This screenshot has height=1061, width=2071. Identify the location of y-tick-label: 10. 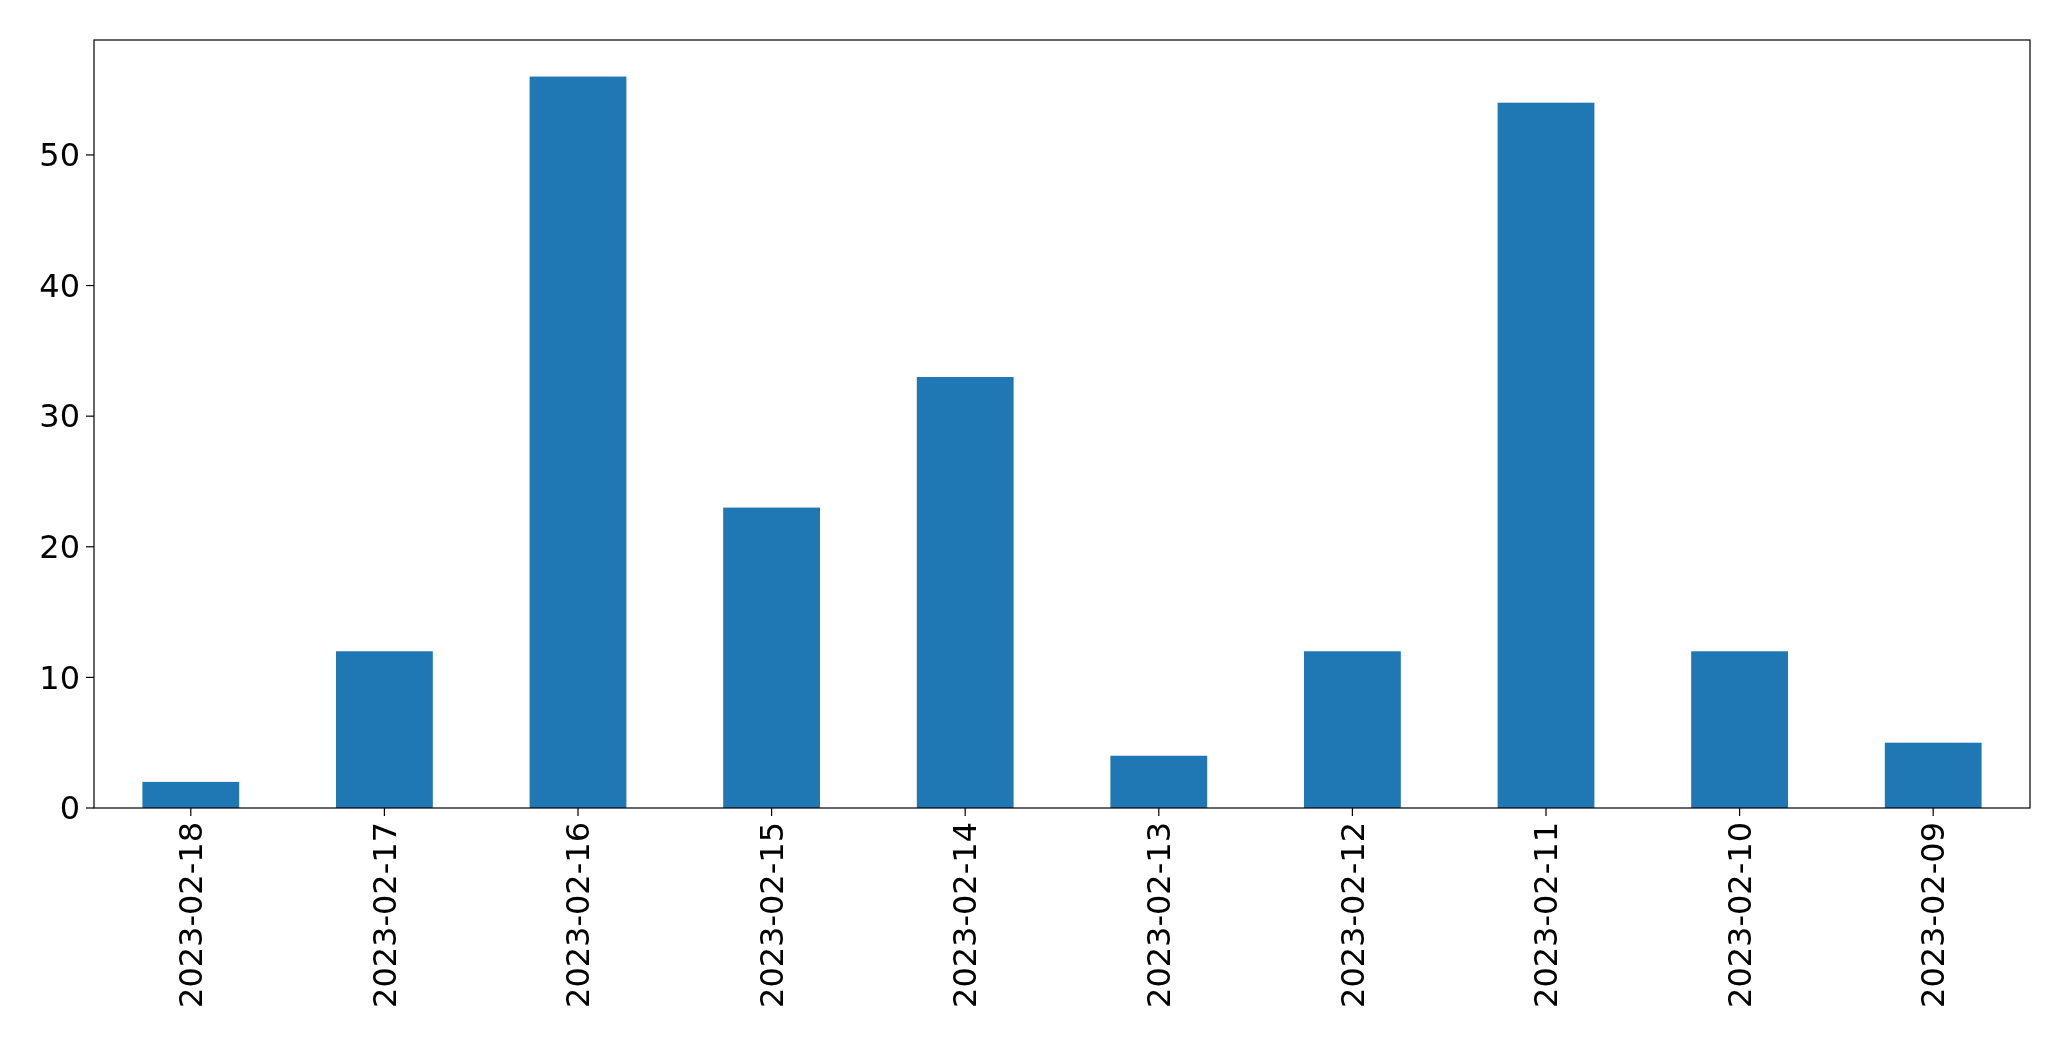
(59, 677).